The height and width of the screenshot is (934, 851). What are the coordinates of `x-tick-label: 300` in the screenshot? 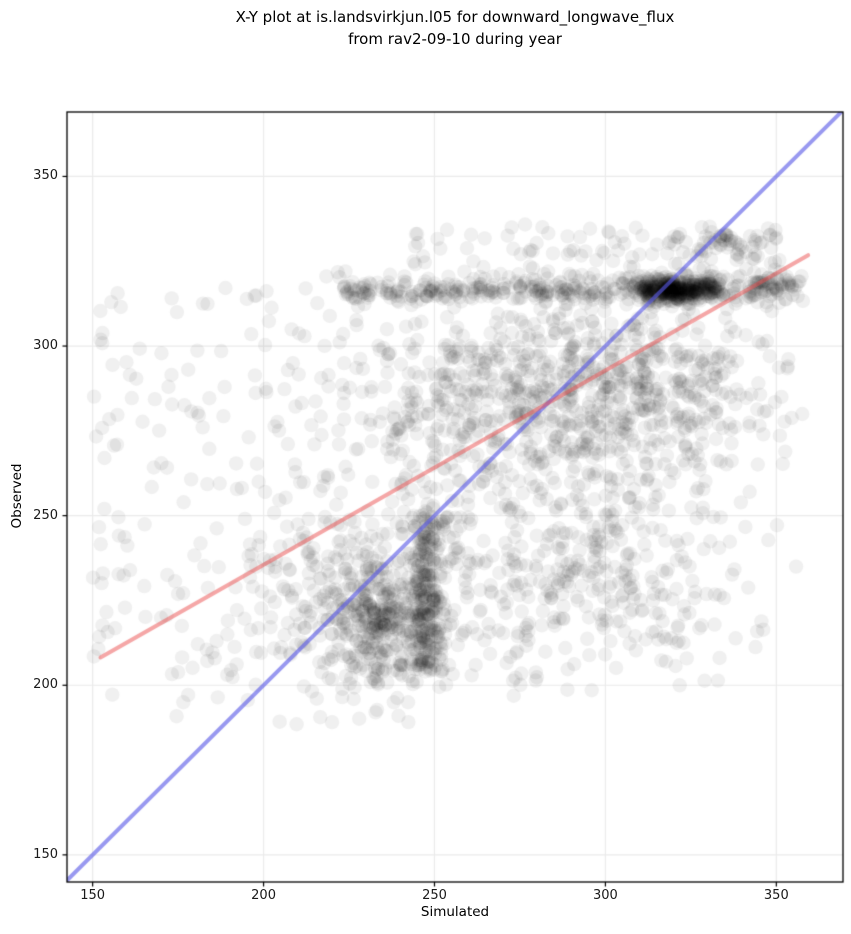 It's located at (605, 895).